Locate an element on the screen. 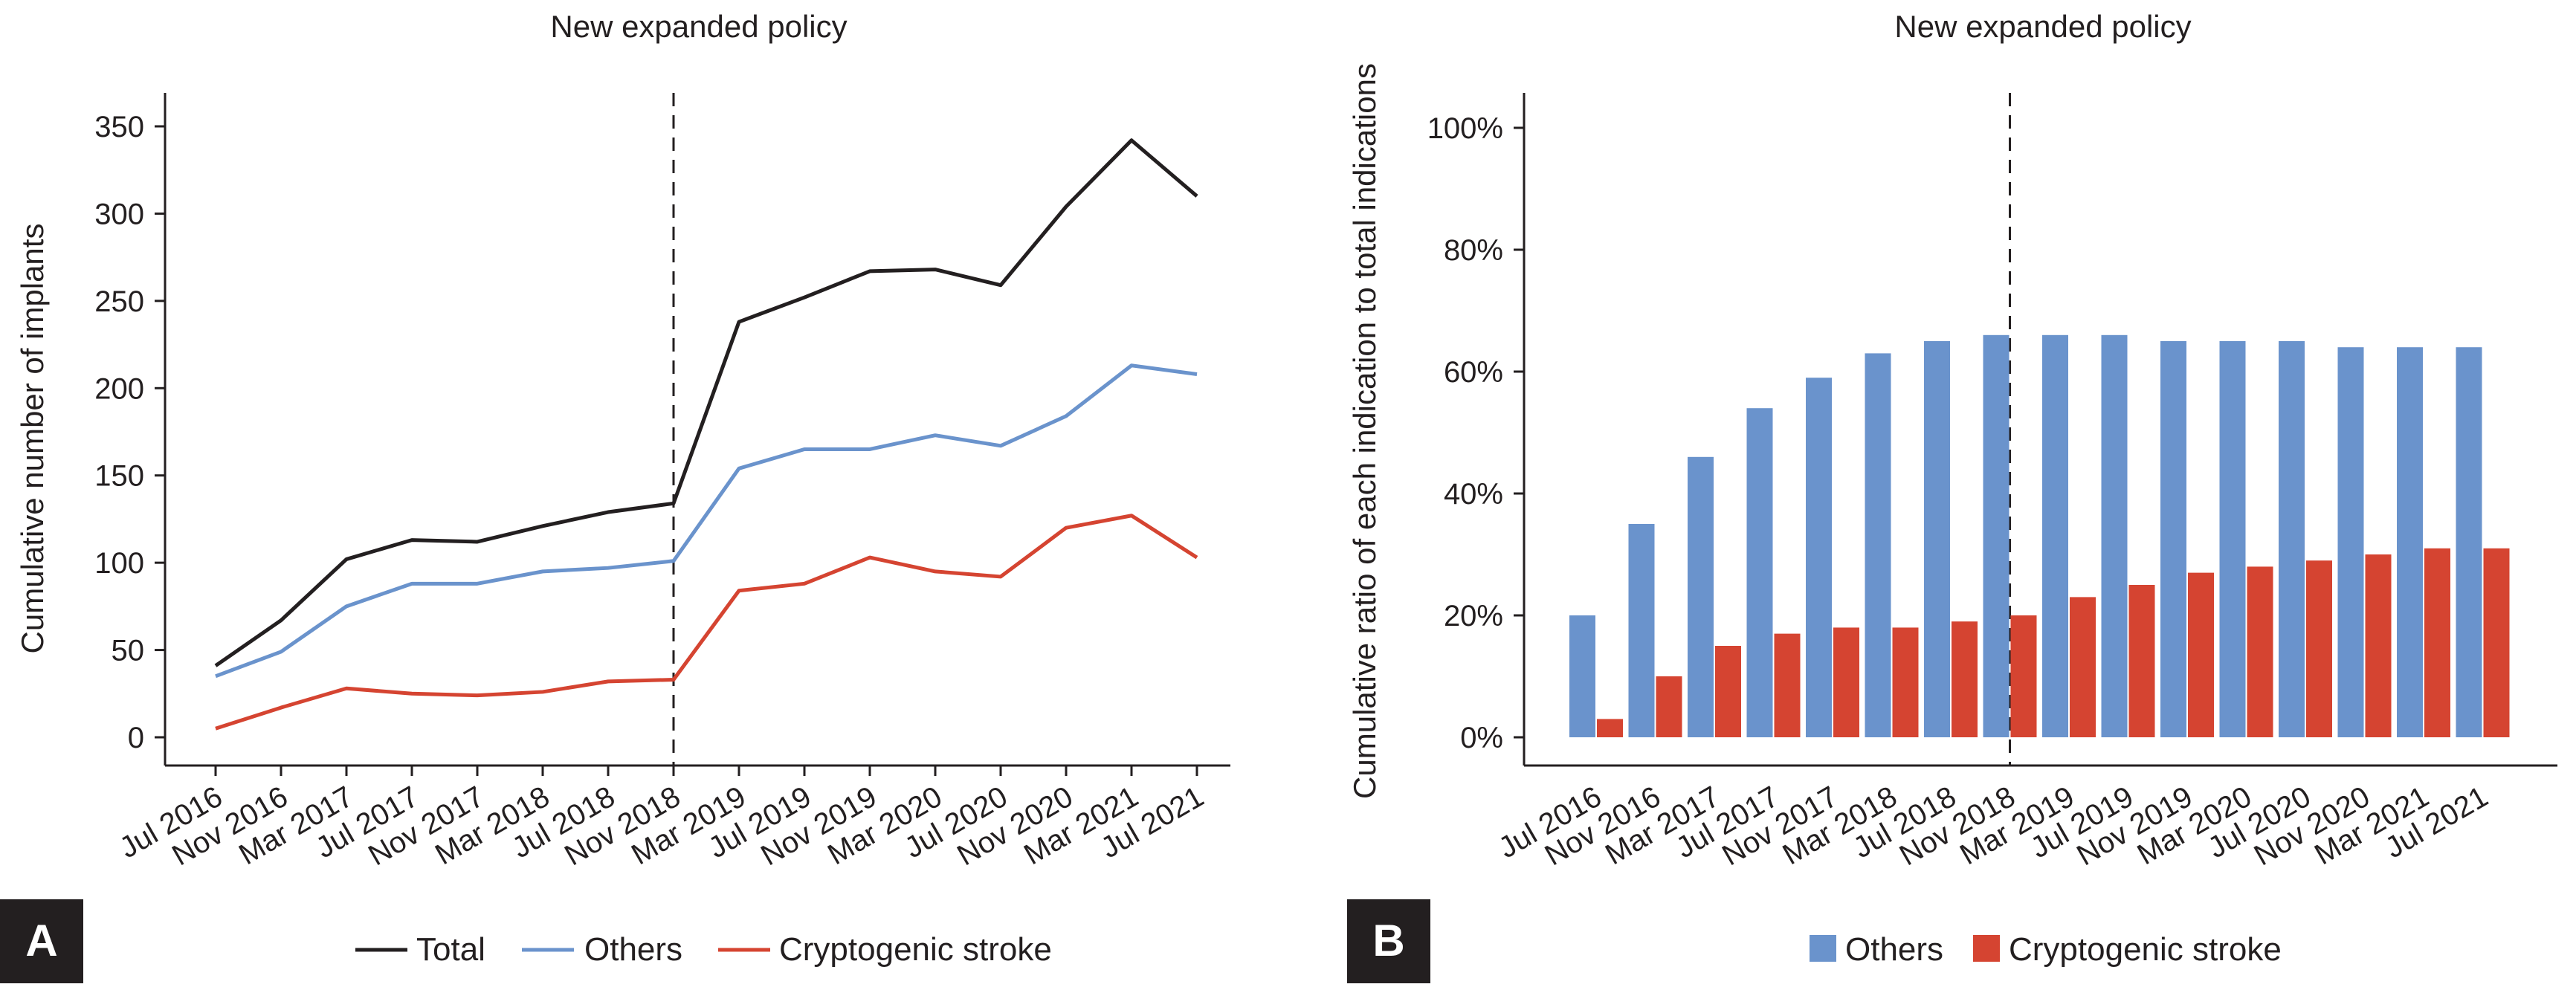 This screenshot has width=2576, height=987. panel-b-title: New expanded policy is located at coordinates (2042, 26).